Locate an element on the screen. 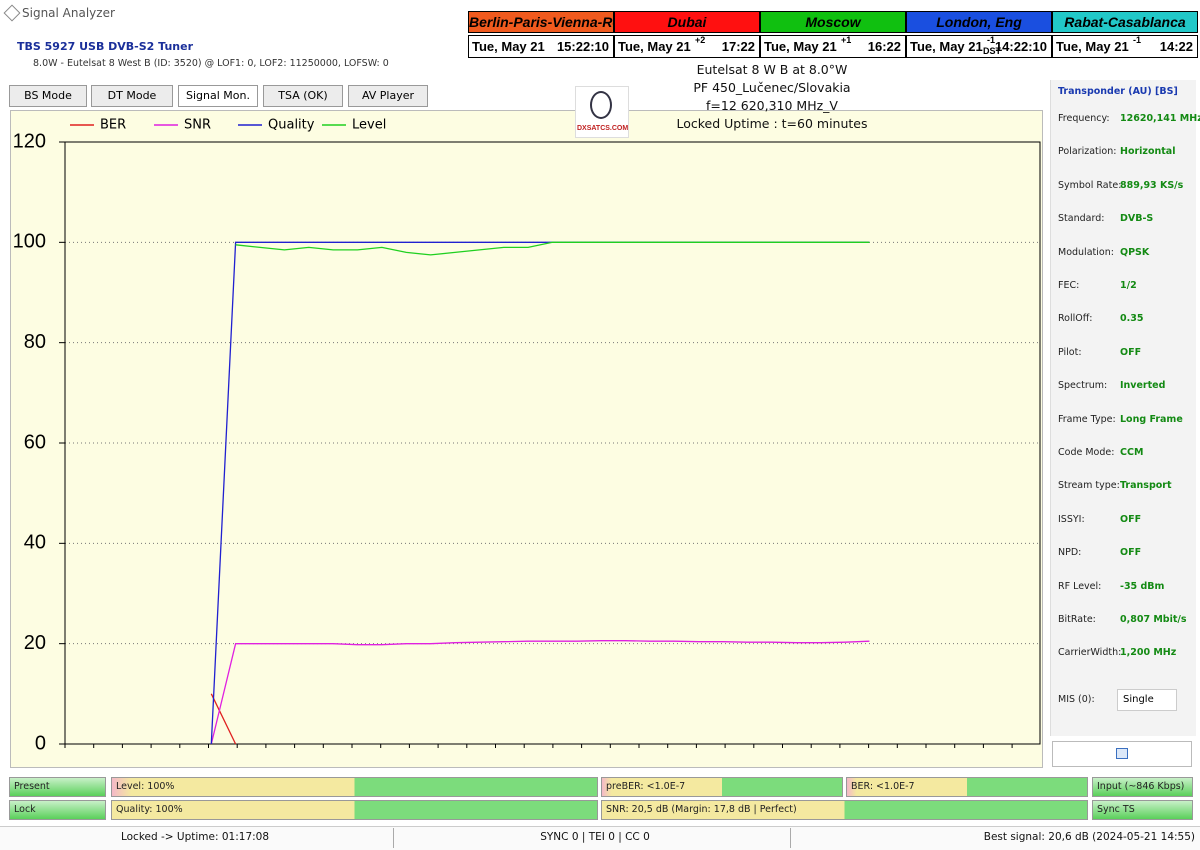 Image resolution: width=1200 pixels, height=850 pixels. field-value: Horizontal is located at coordinates (1148, 152).